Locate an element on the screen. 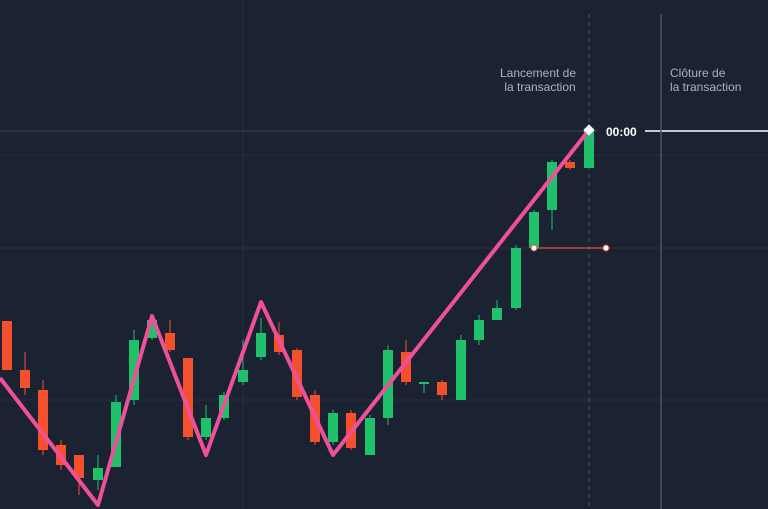 This screenshot has width=768, height=509. close-label: la transaction is located at coordinates (705, 87).